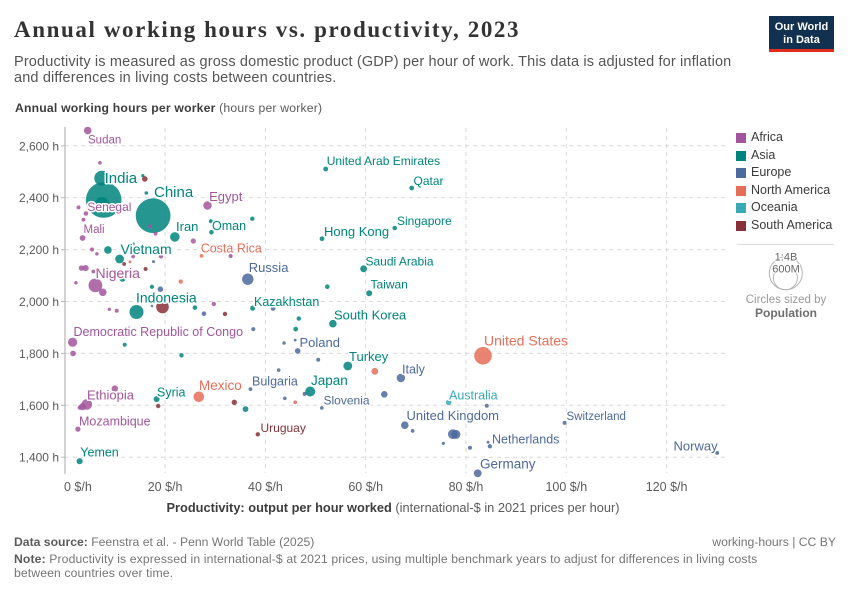 The width and height of the screenshot is (850, 600). What do you see at coordinates (111, 394) in the screenshot?
I see `svg-text: Ethiopia` at bounding box center [111, 394].